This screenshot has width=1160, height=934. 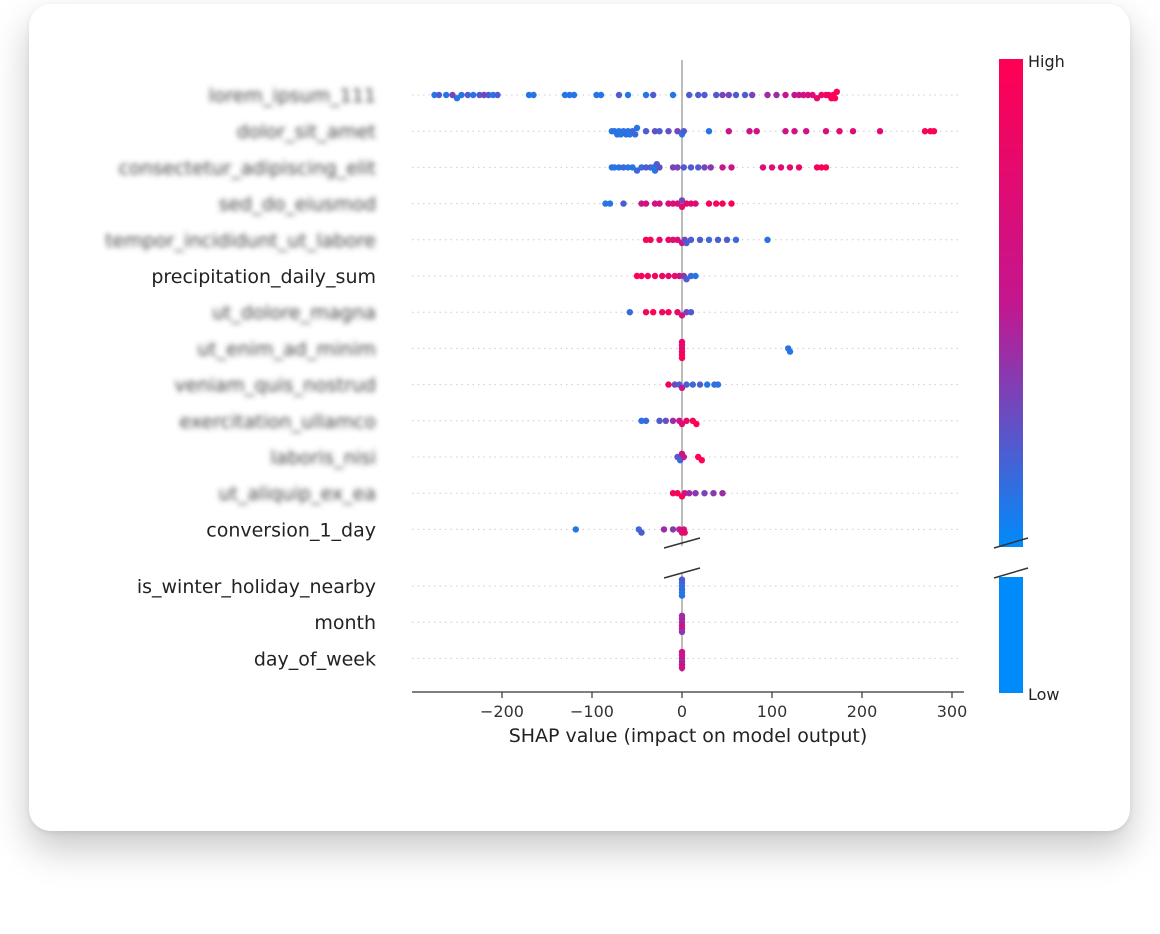 I want to click on colorbar-high-label: High, so click(x=1046, y=61).